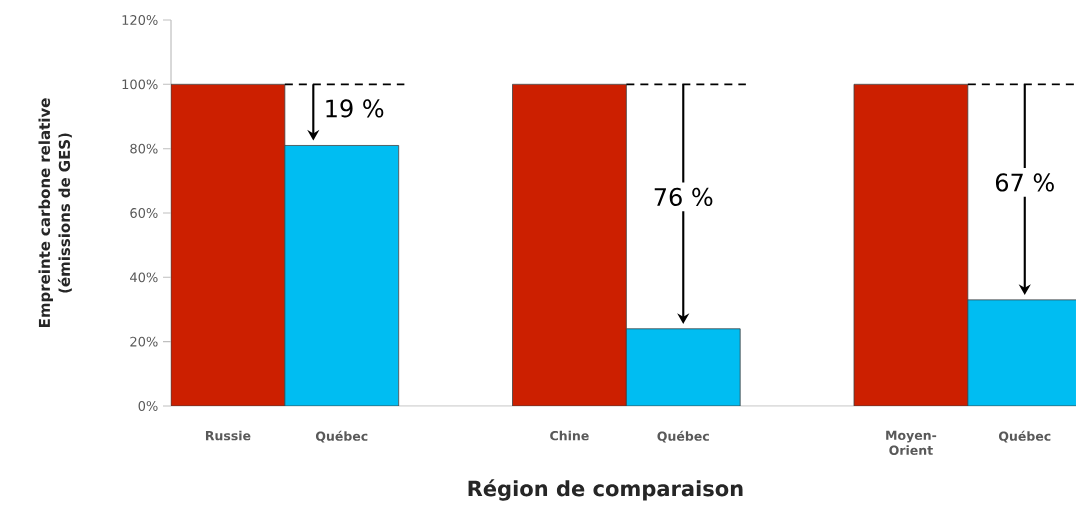 This screenshot has width=1076, height=511. I want to click on y-tick-label: 20%, so click(144, 341).